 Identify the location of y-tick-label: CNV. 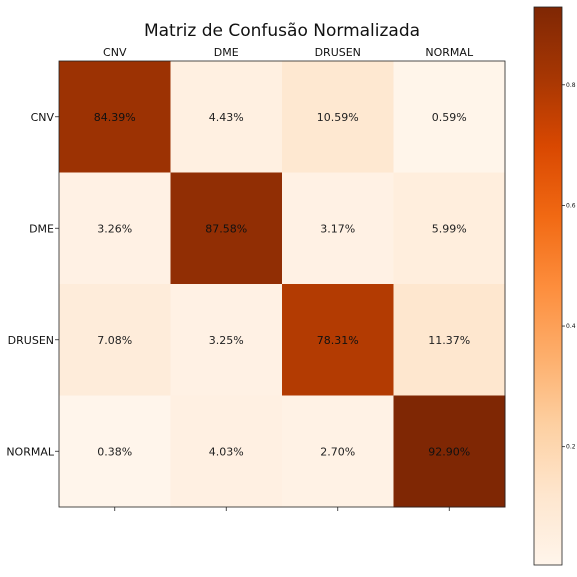
(43, 117).